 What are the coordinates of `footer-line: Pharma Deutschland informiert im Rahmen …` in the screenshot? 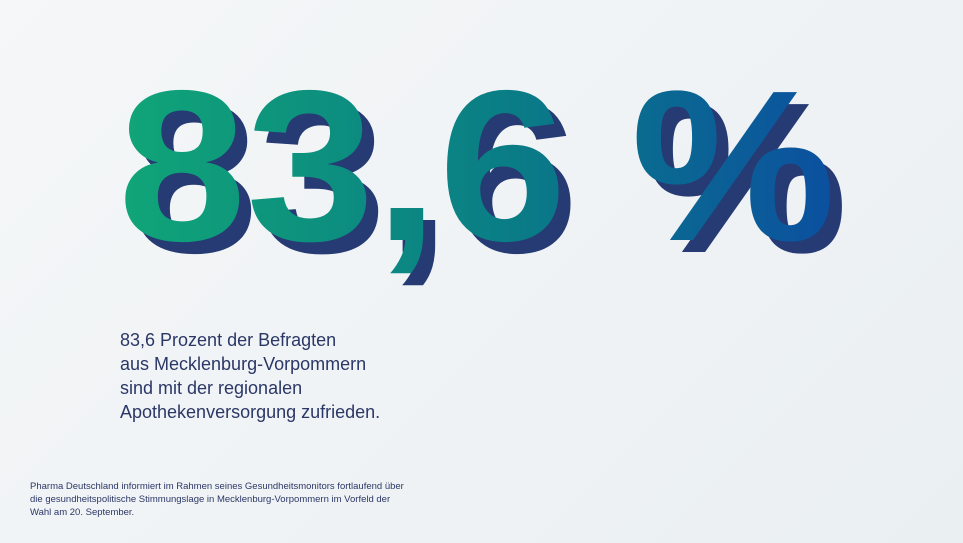 It's located at (217, 486).